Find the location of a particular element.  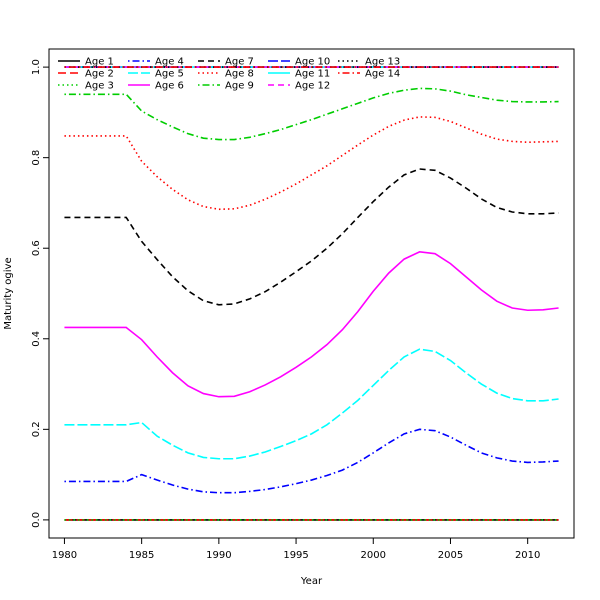

x-tick-label: 2010 is located at coordinates (527, 555).